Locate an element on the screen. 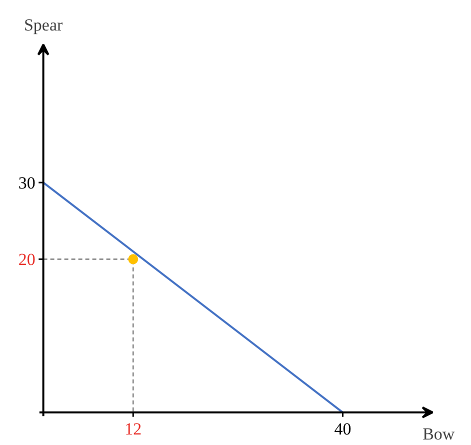 The height and width of the screenshot is (445, 471). y-tick-label: 20 is located at coordinates (27, 260).